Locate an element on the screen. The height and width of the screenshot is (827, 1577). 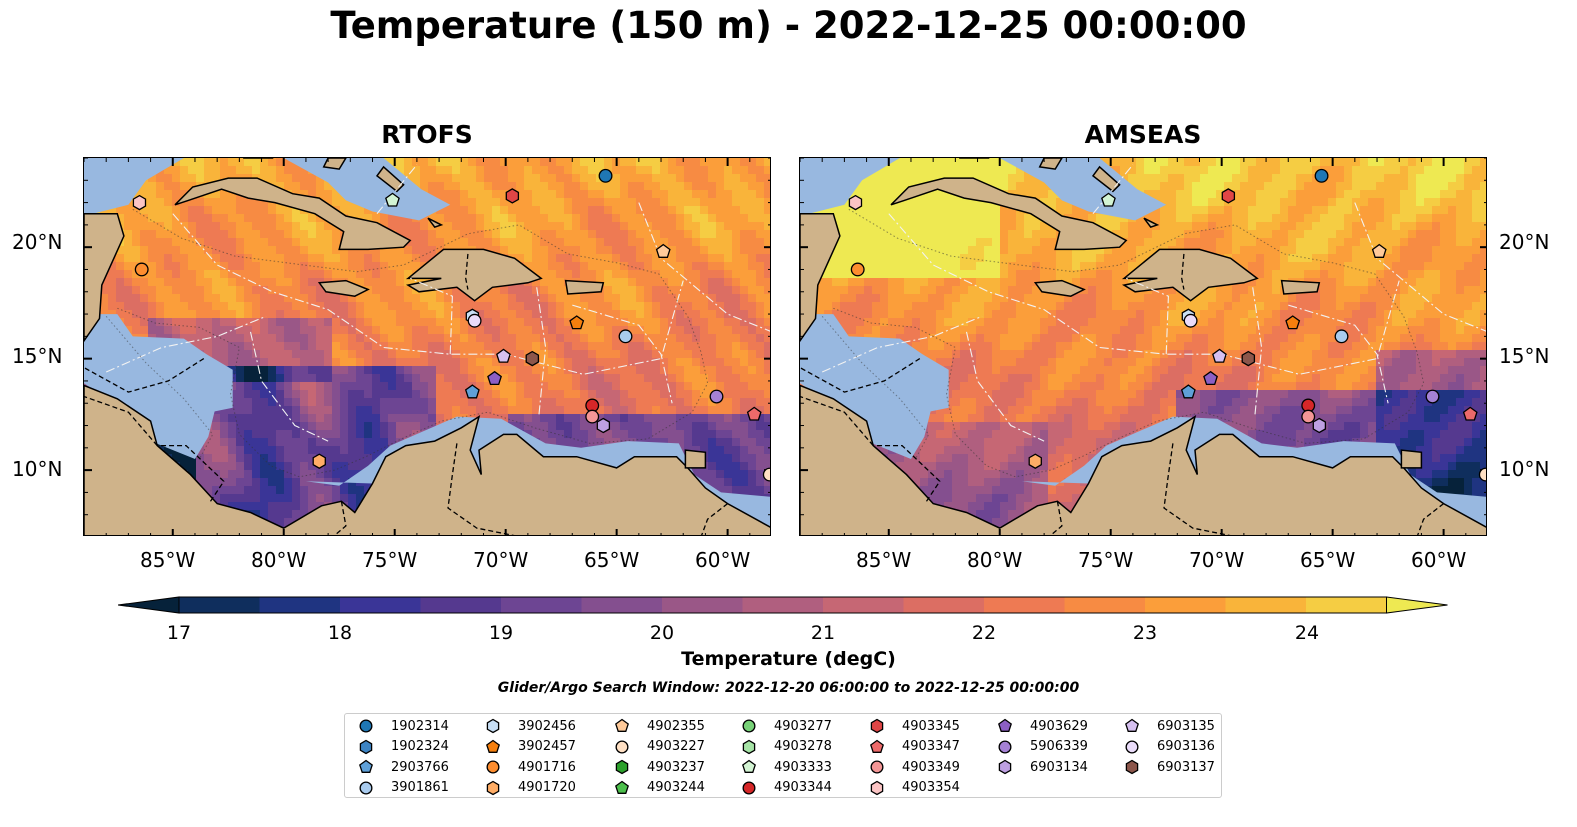
legend-label: 6903137 is located at coordinates (1186, 767).